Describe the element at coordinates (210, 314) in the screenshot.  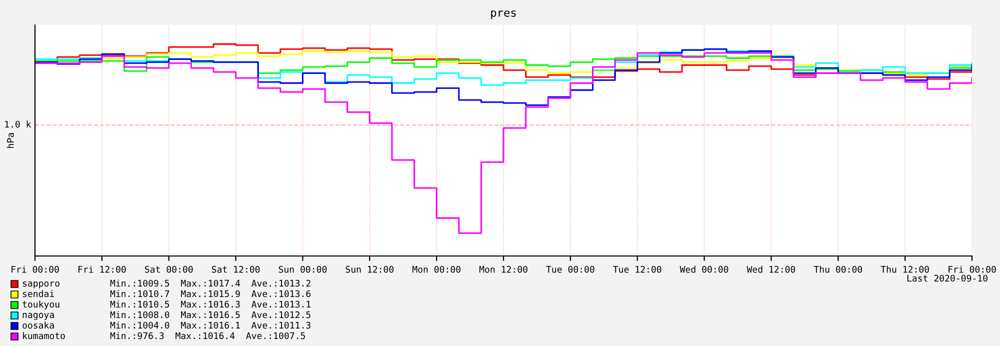
I see `text: Min.:1008.0 Max.:1016.5 Ave.:1012.5` at that location.